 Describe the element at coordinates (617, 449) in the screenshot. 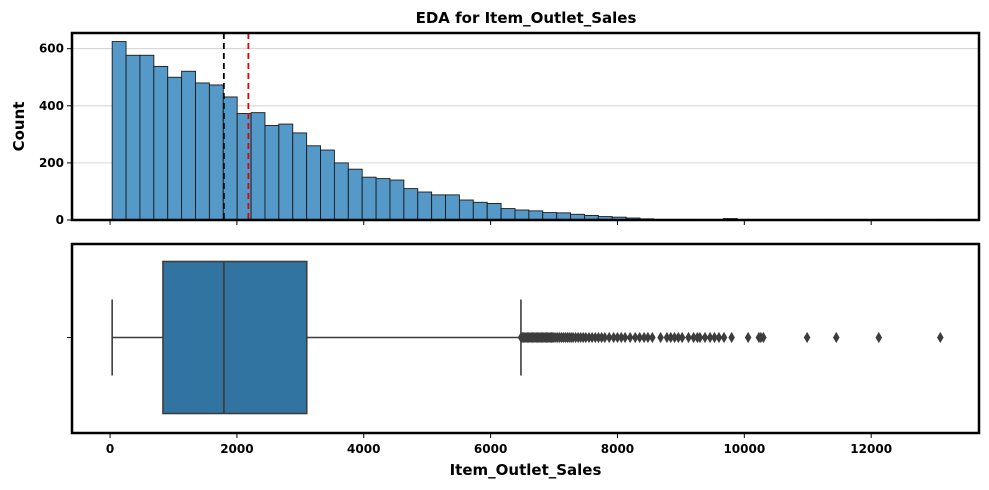

I see `boxplot-x-tick-label: 8000` at that location.